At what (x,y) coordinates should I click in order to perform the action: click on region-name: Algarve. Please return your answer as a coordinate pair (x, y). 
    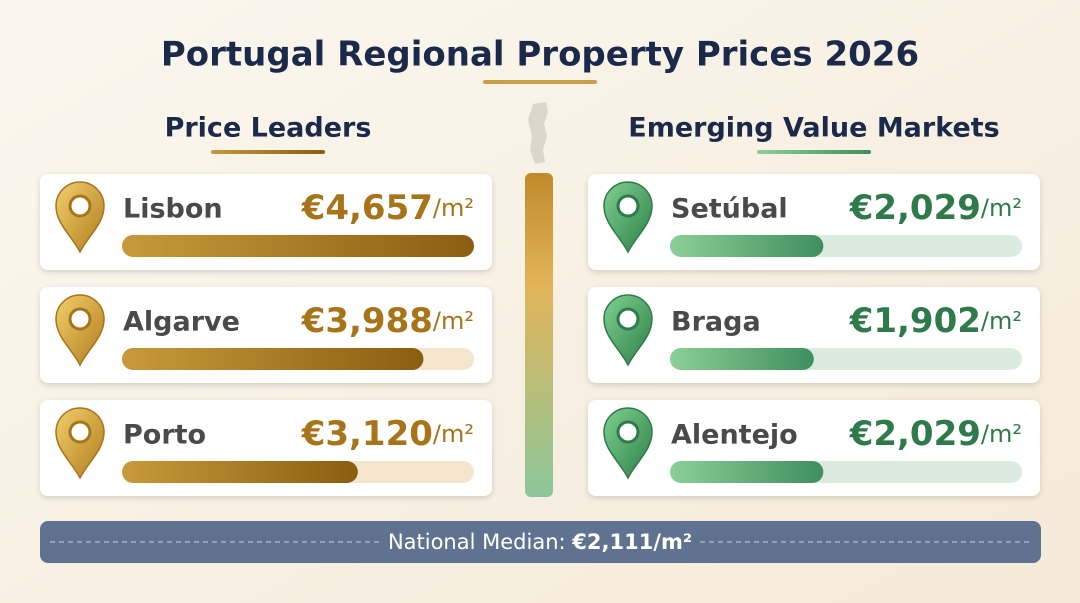
    Looking at the image, I should click on (181, 322).